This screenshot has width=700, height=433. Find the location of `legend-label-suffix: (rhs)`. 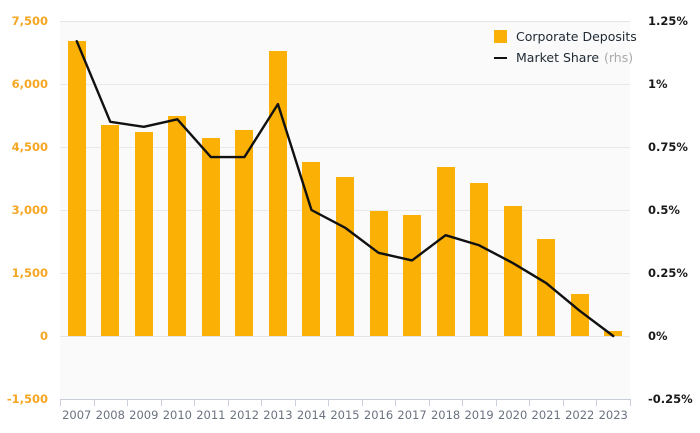

legend-label-suffix: (rhs) is located at coordinates (619, 57).